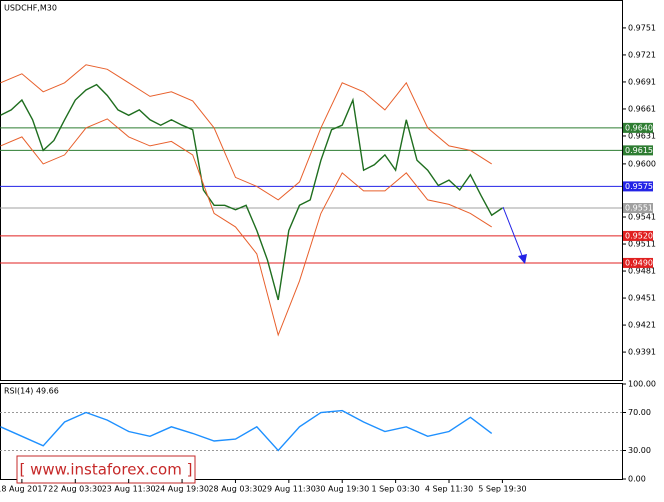 The width and height of the screenshot is (664, 502). Describe the element at coordinates (642, 325) in the screenshot. I see `y-tick-label: 0.9421` at that location.